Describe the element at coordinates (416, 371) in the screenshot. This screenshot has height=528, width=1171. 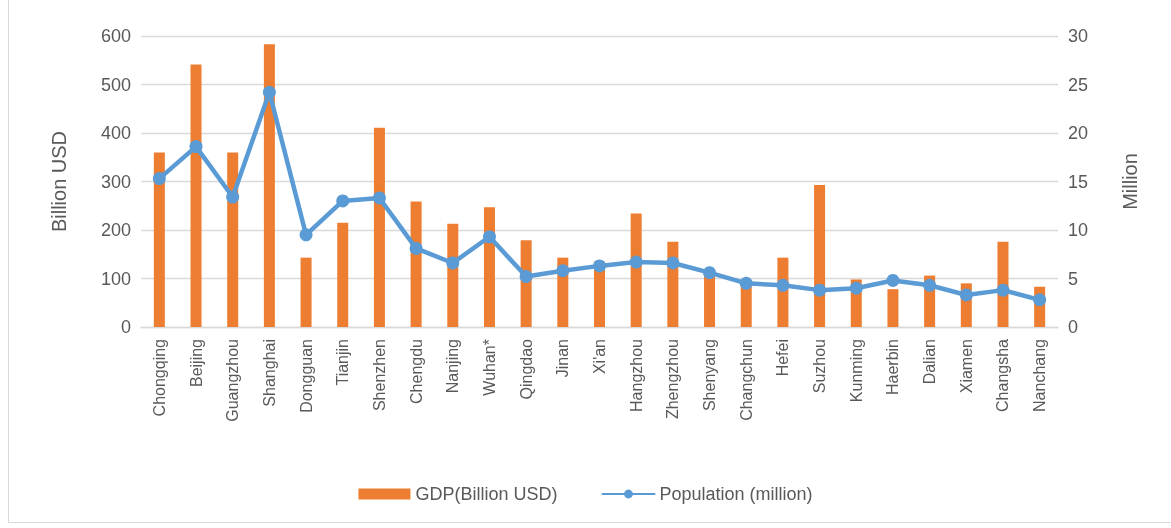
I see `x-tick-label: Chengdu` at that location.